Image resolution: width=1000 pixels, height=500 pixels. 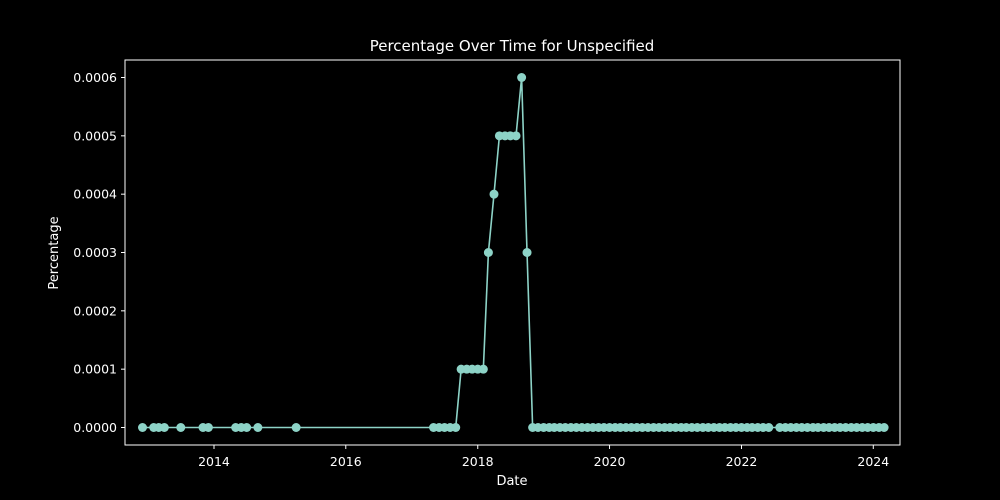 What do you see at coordinates (95, 369) in the screenshot?
I see `y-tick-label: 0.0001` at bounding box center [95, 369].